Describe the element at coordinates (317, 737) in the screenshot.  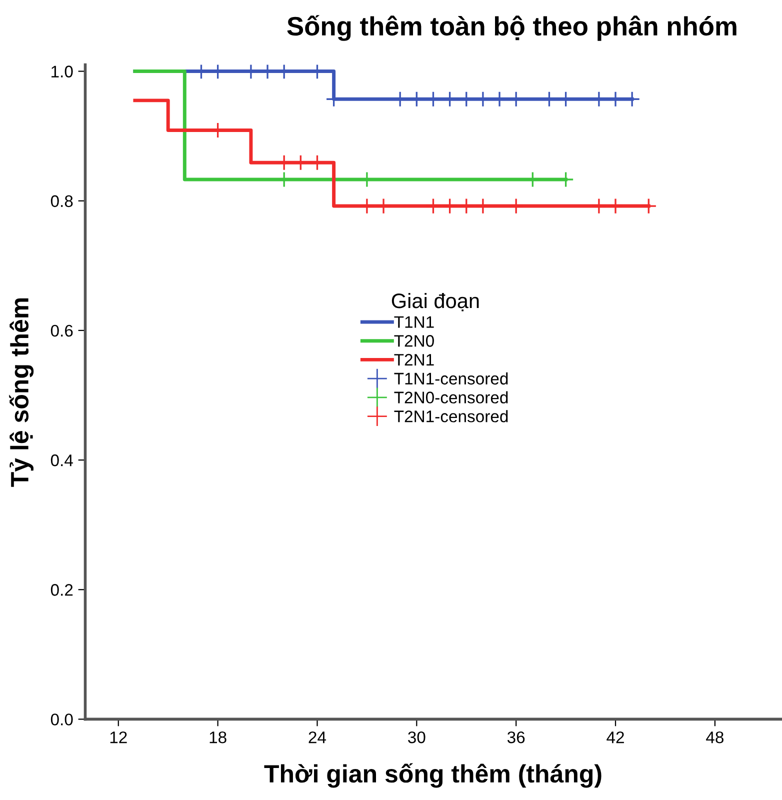
I see `x-tick-label: 24` at that location.